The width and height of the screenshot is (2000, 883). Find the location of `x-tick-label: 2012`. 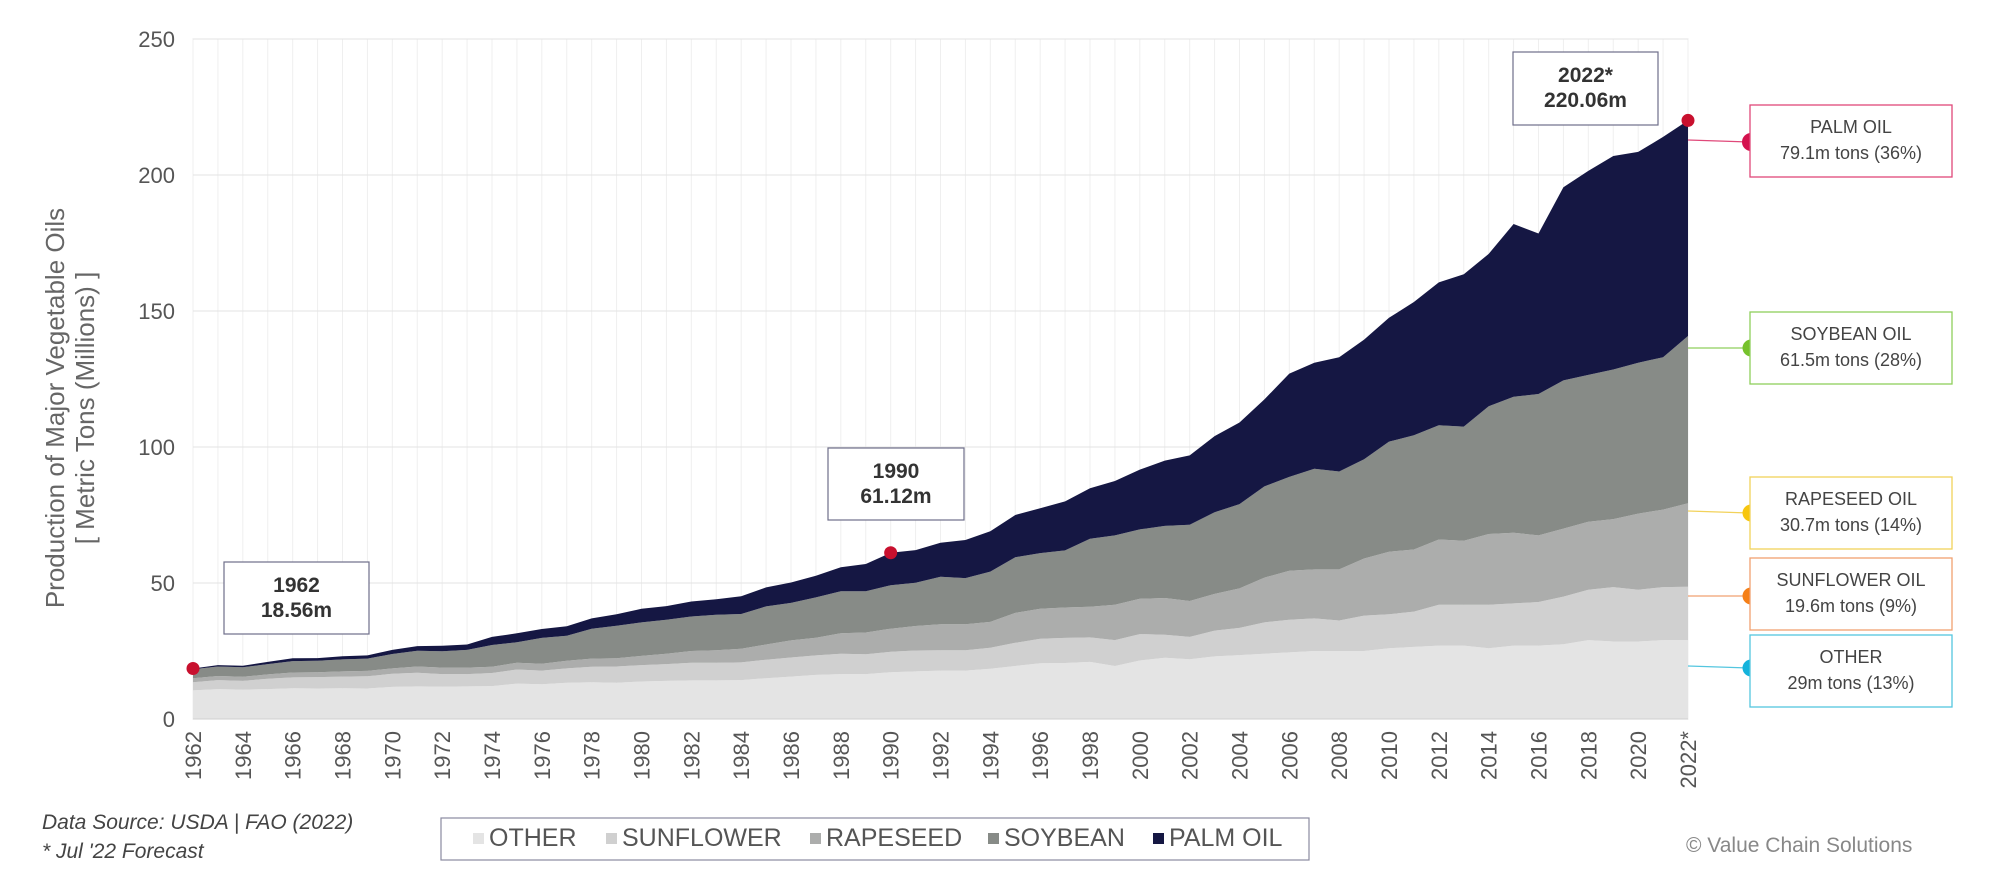

x-tick-label: 2012 is located at coordinates (1439, 755).